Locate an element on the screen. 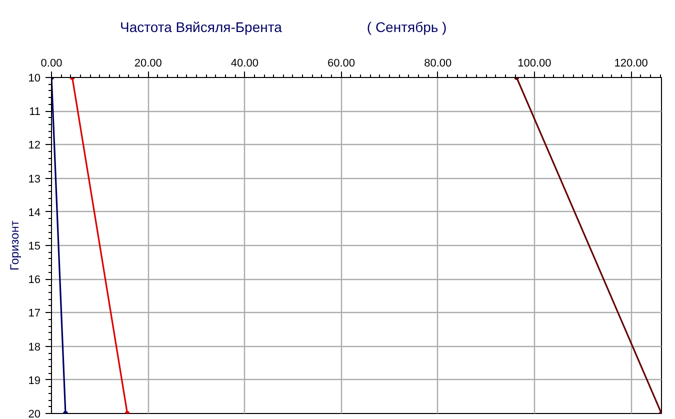  y-tick-label: 18 is located at coordinates (34, 347).